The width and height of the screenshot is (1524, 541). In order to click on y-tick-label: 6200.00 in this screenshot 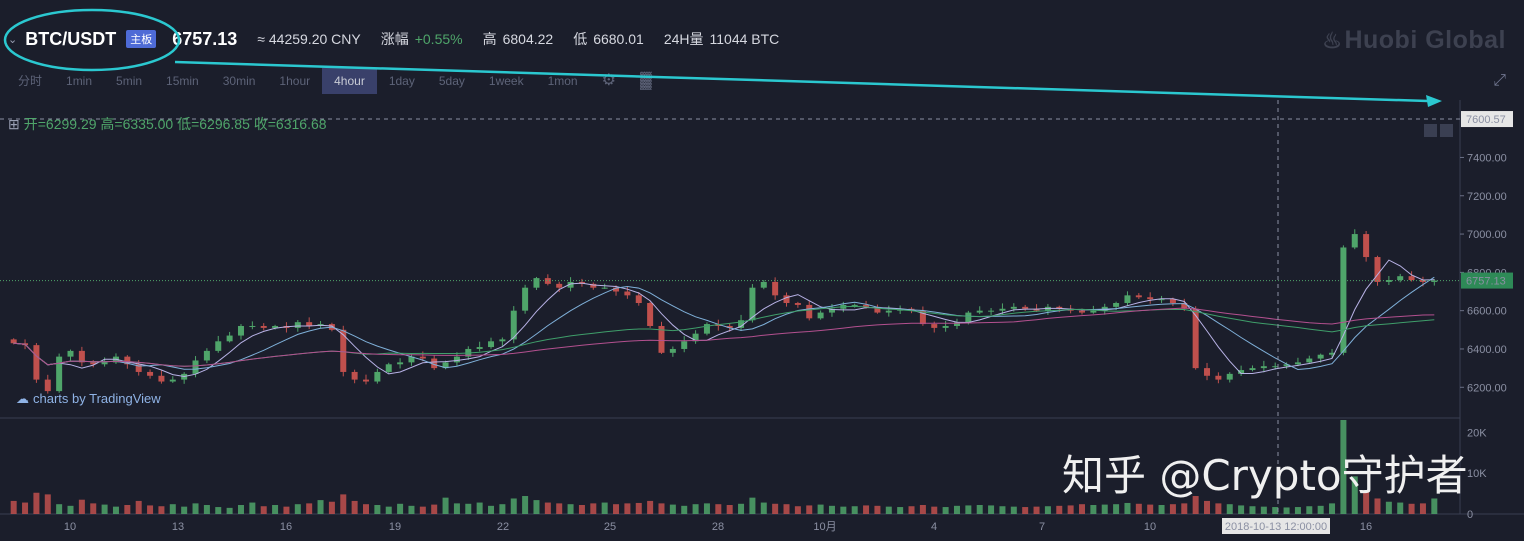, I will do `click(1487, 388)`.